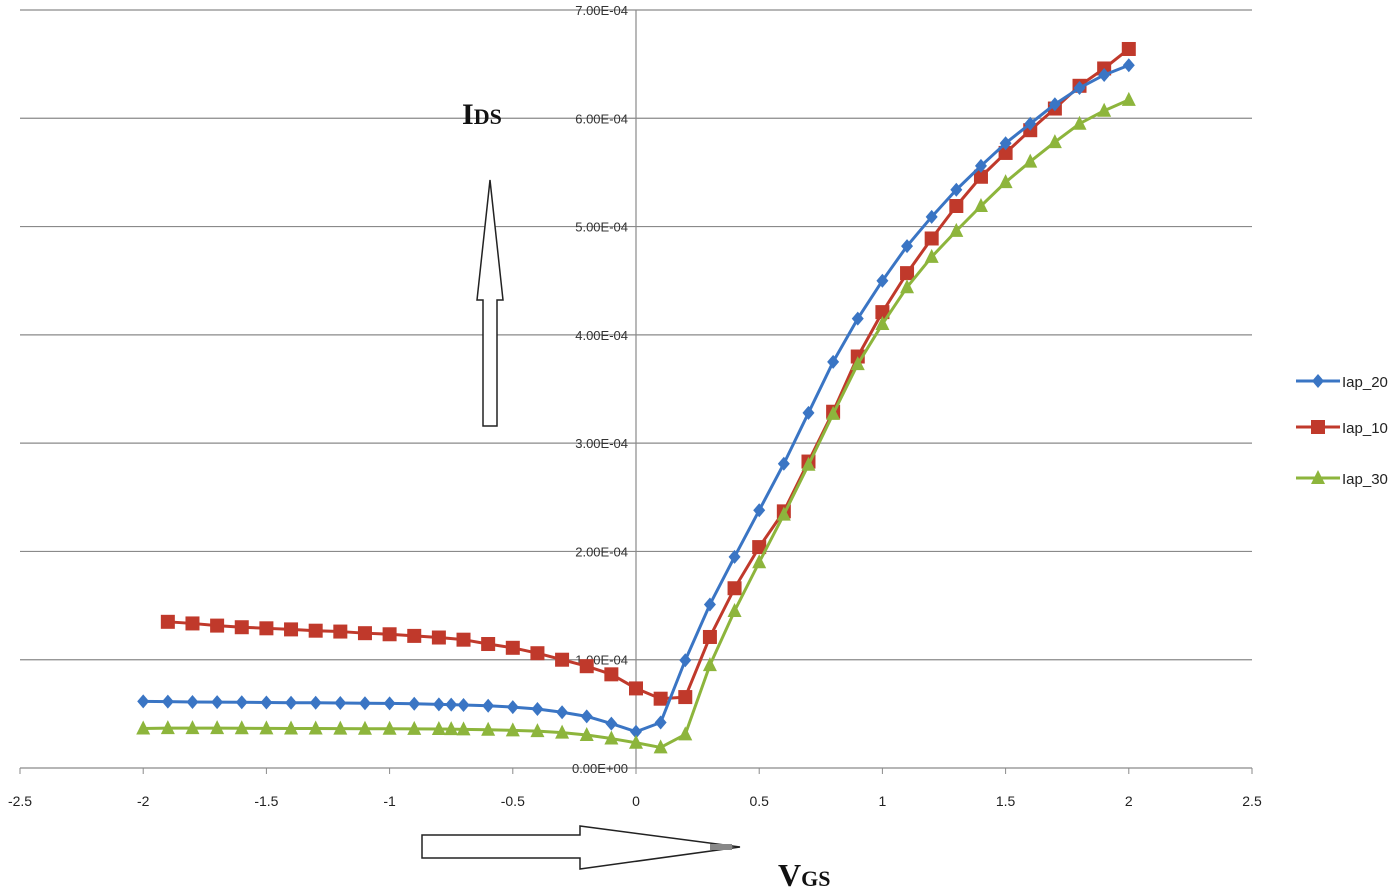 The width and height of the screenshot is (1400, 893). What do you see at coordinates (1342, 382) in the screenshot?
I see `legend-item-Iap_20: Iap_20` at bounding box center [1342, 382].